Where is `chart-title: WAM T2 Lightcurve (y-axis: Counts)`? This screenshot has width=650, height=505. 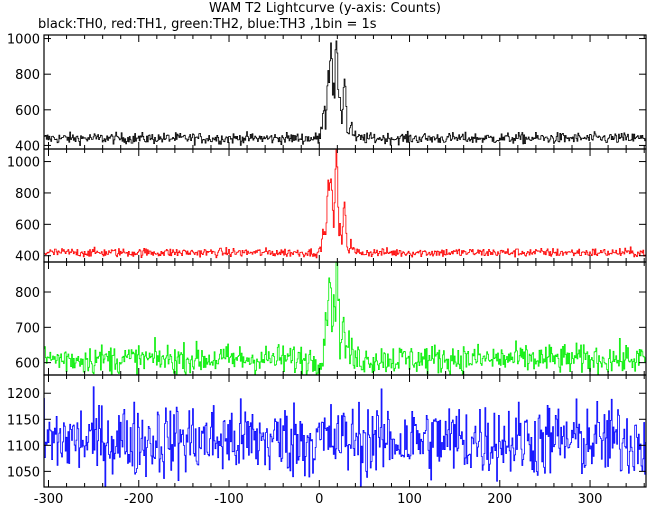 chart-title: WAM T2 Lightcurve (y-axis: Counts) is located at coordinates (325, 8).